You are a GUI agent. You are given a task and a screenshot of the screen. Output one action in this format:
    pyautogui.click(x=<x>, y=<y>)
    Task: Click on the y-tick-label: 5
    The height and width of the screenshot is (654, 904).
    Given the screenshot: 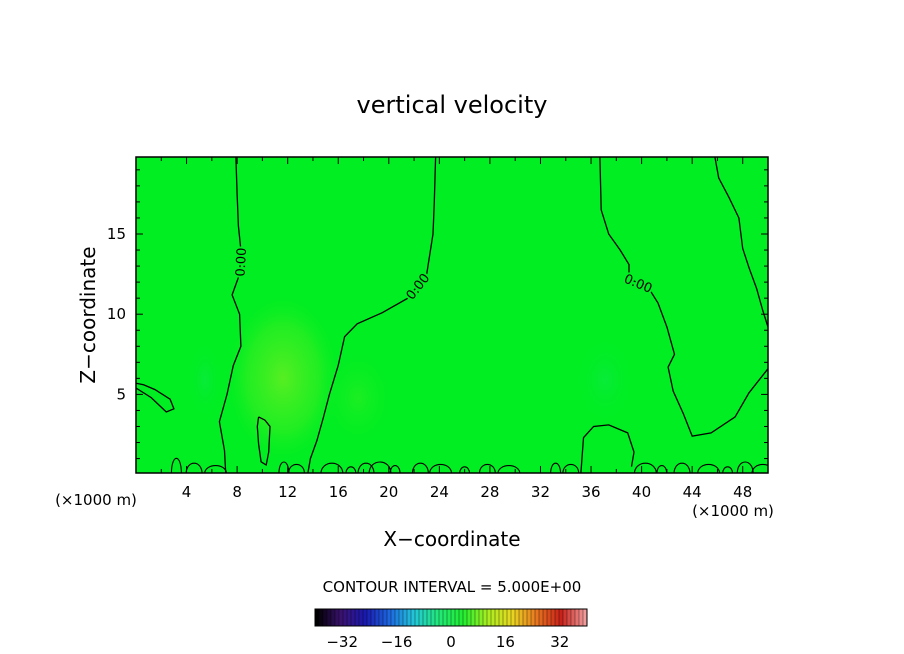 What is the action you would take?
    pyautogui.click(x=121, y=394)
    